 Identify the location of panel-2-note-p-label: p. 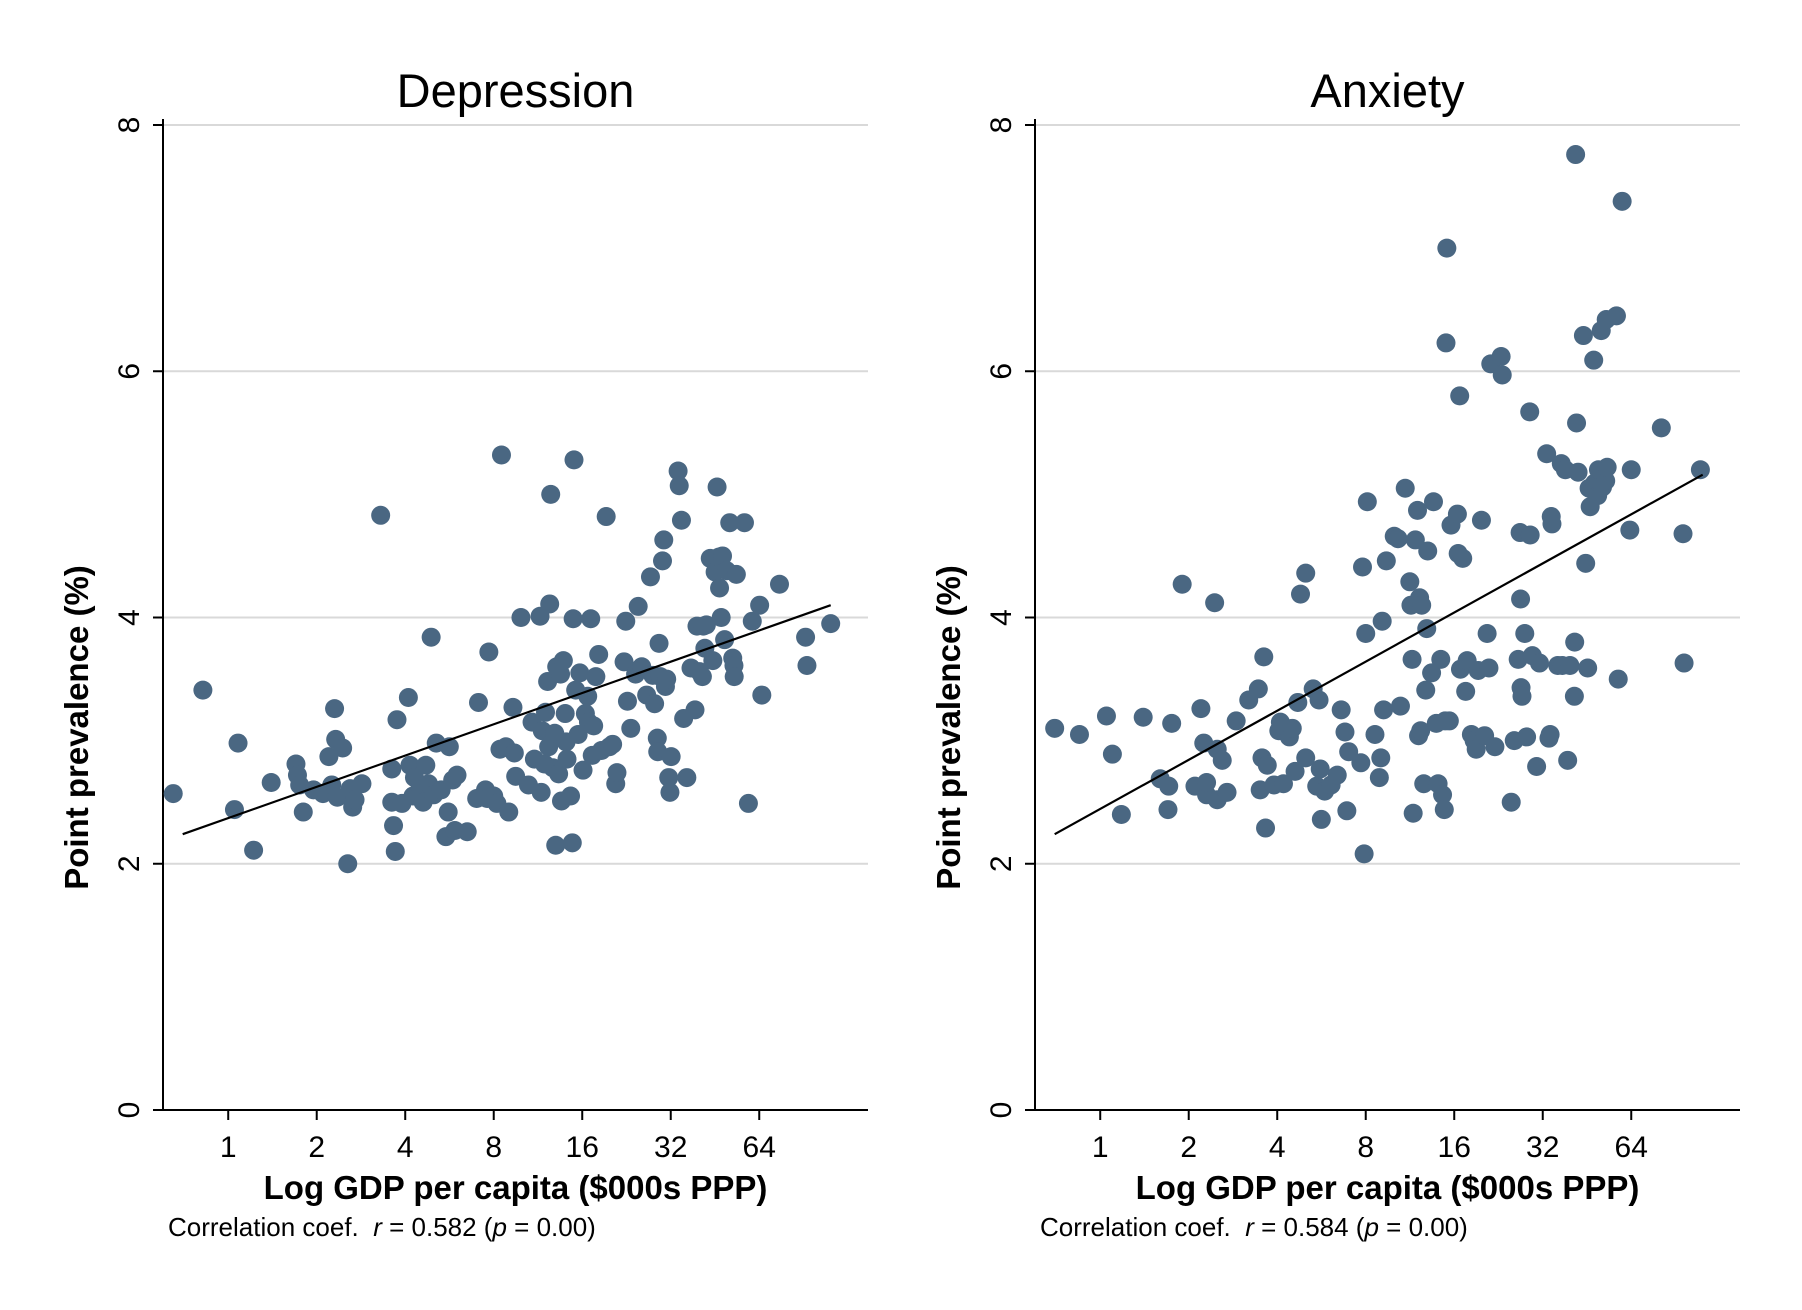
(1370, 1227).